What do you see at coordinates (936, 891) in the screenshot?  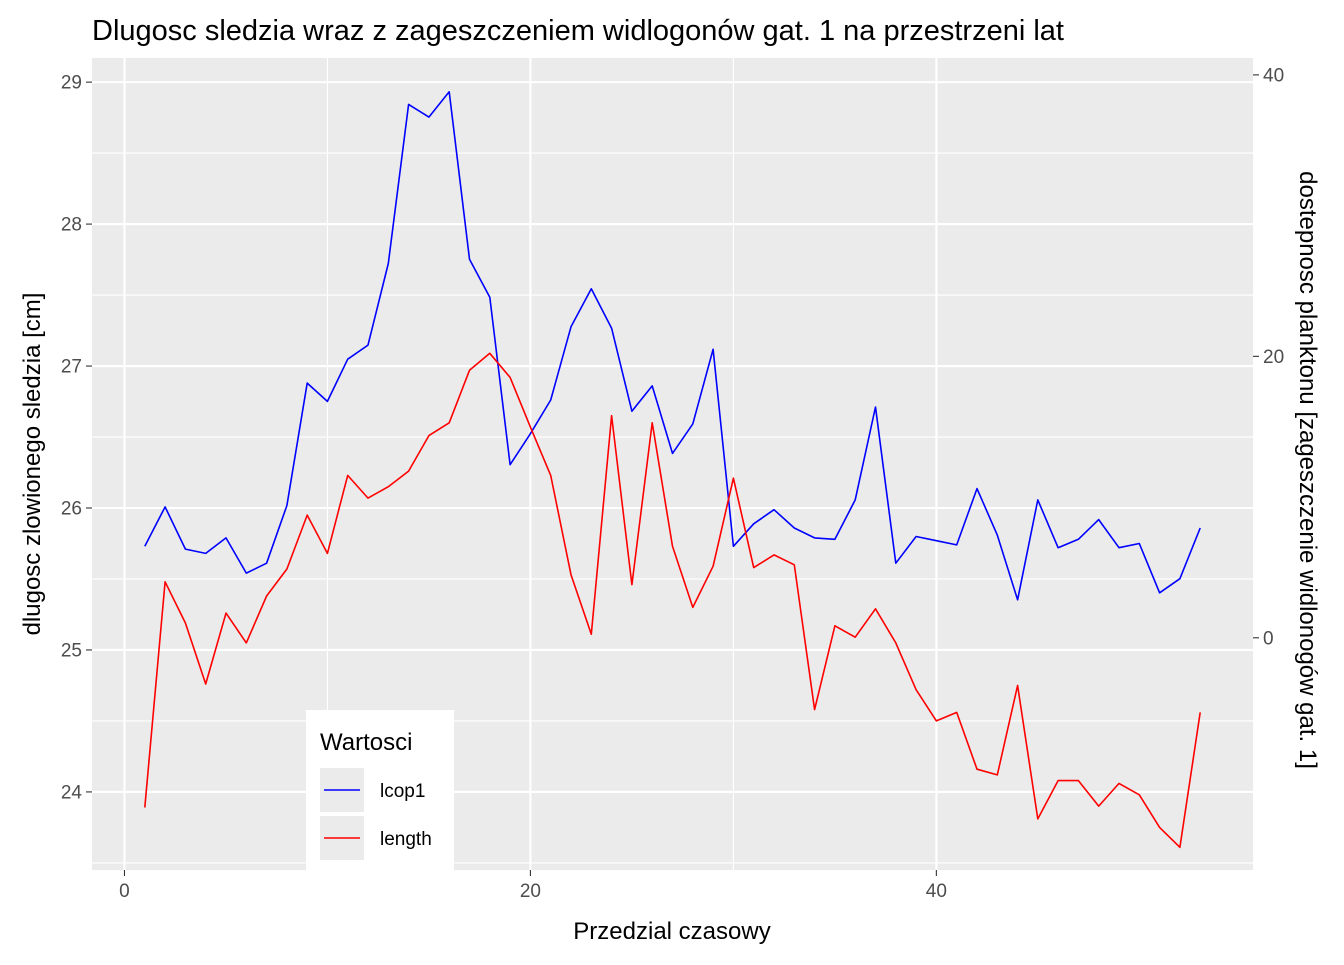 I see `x-tick-label: 40` at bounding box center [936, 891].